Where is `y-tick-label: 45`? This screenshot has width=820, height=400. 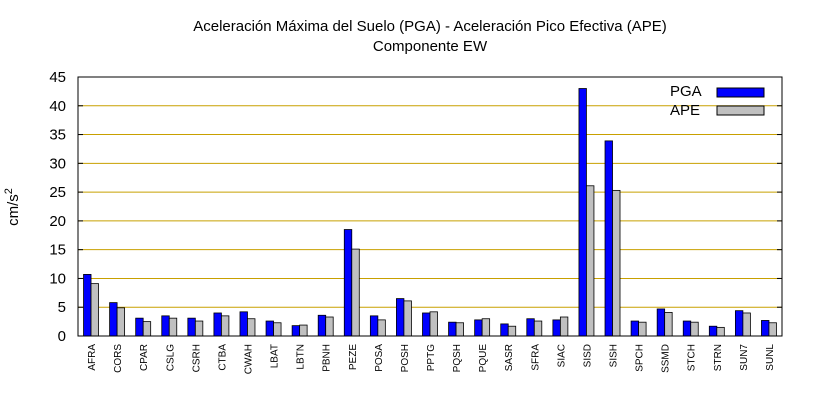 y-tick-label: 45 is located at coordinates (57, 77).